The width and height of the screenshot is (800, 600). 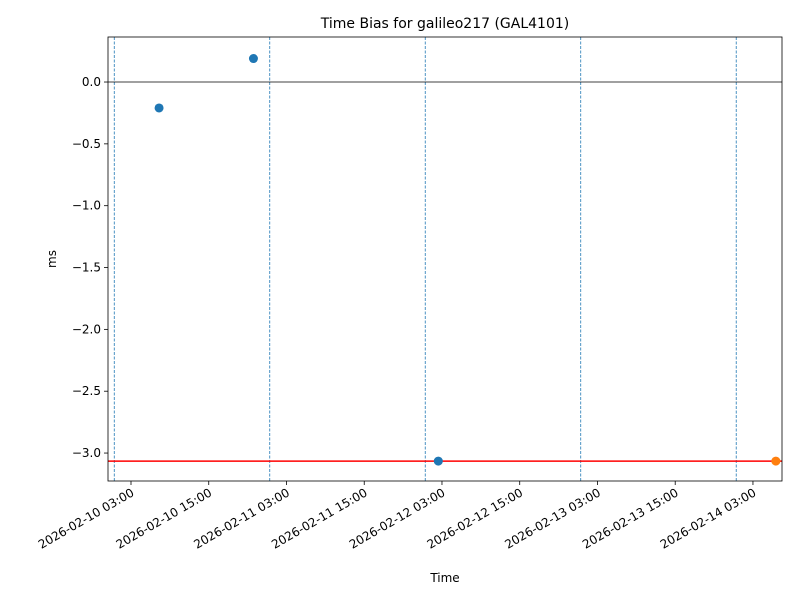 What do you see at coordinates (444, 578) in the screenshot?
I see `x-axis-label: Time` at bounding box center [444, 578].